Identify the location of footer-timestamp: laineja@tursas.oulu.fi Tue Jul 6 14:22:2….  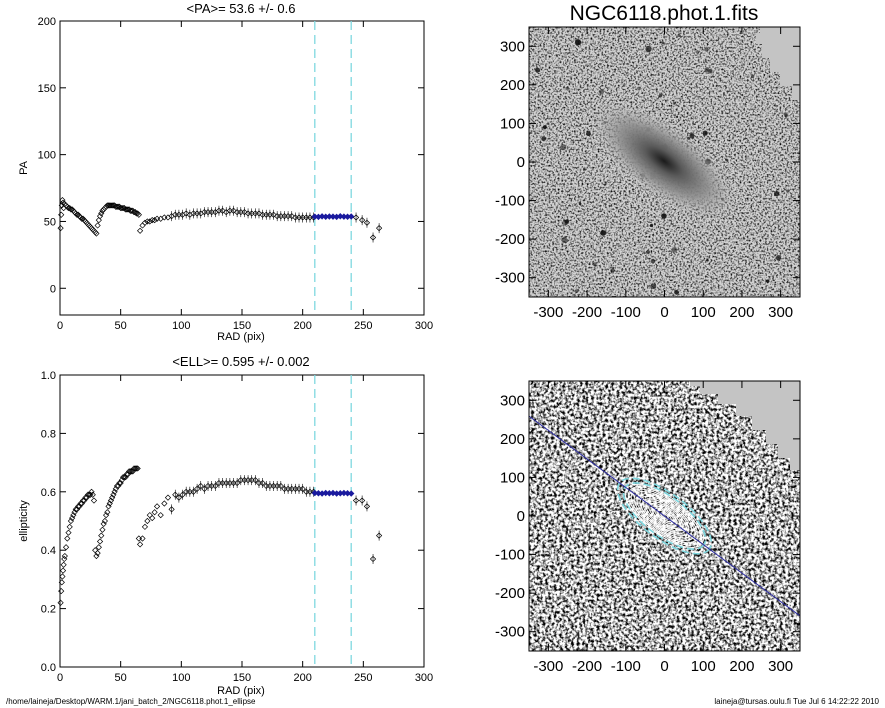
(796, 701).